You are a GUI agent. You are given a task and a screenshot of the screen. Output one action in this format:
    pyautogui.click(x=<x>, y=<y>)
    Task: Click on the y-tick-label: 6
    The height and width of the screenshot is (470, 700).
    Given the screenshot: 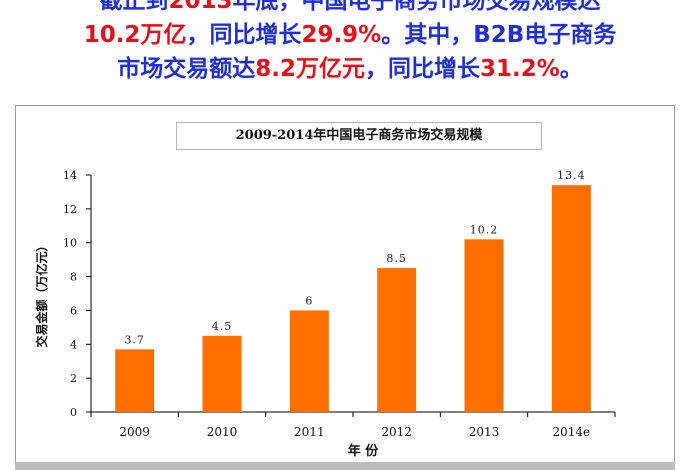 What is the action you would take?
    pyautogui.click(x=73, y=310)
    